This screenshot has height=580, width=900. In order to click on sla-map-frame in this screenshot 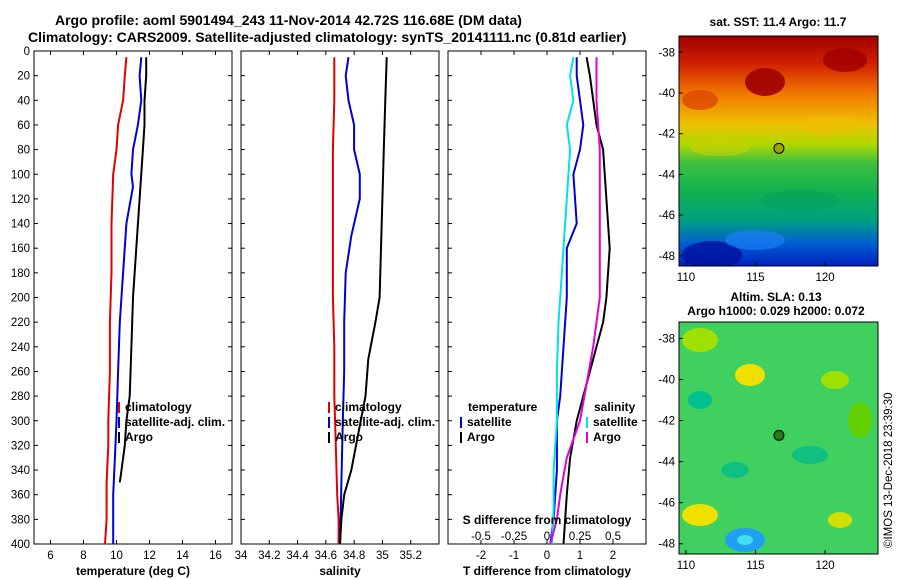, I will do `click(778, 438)`.